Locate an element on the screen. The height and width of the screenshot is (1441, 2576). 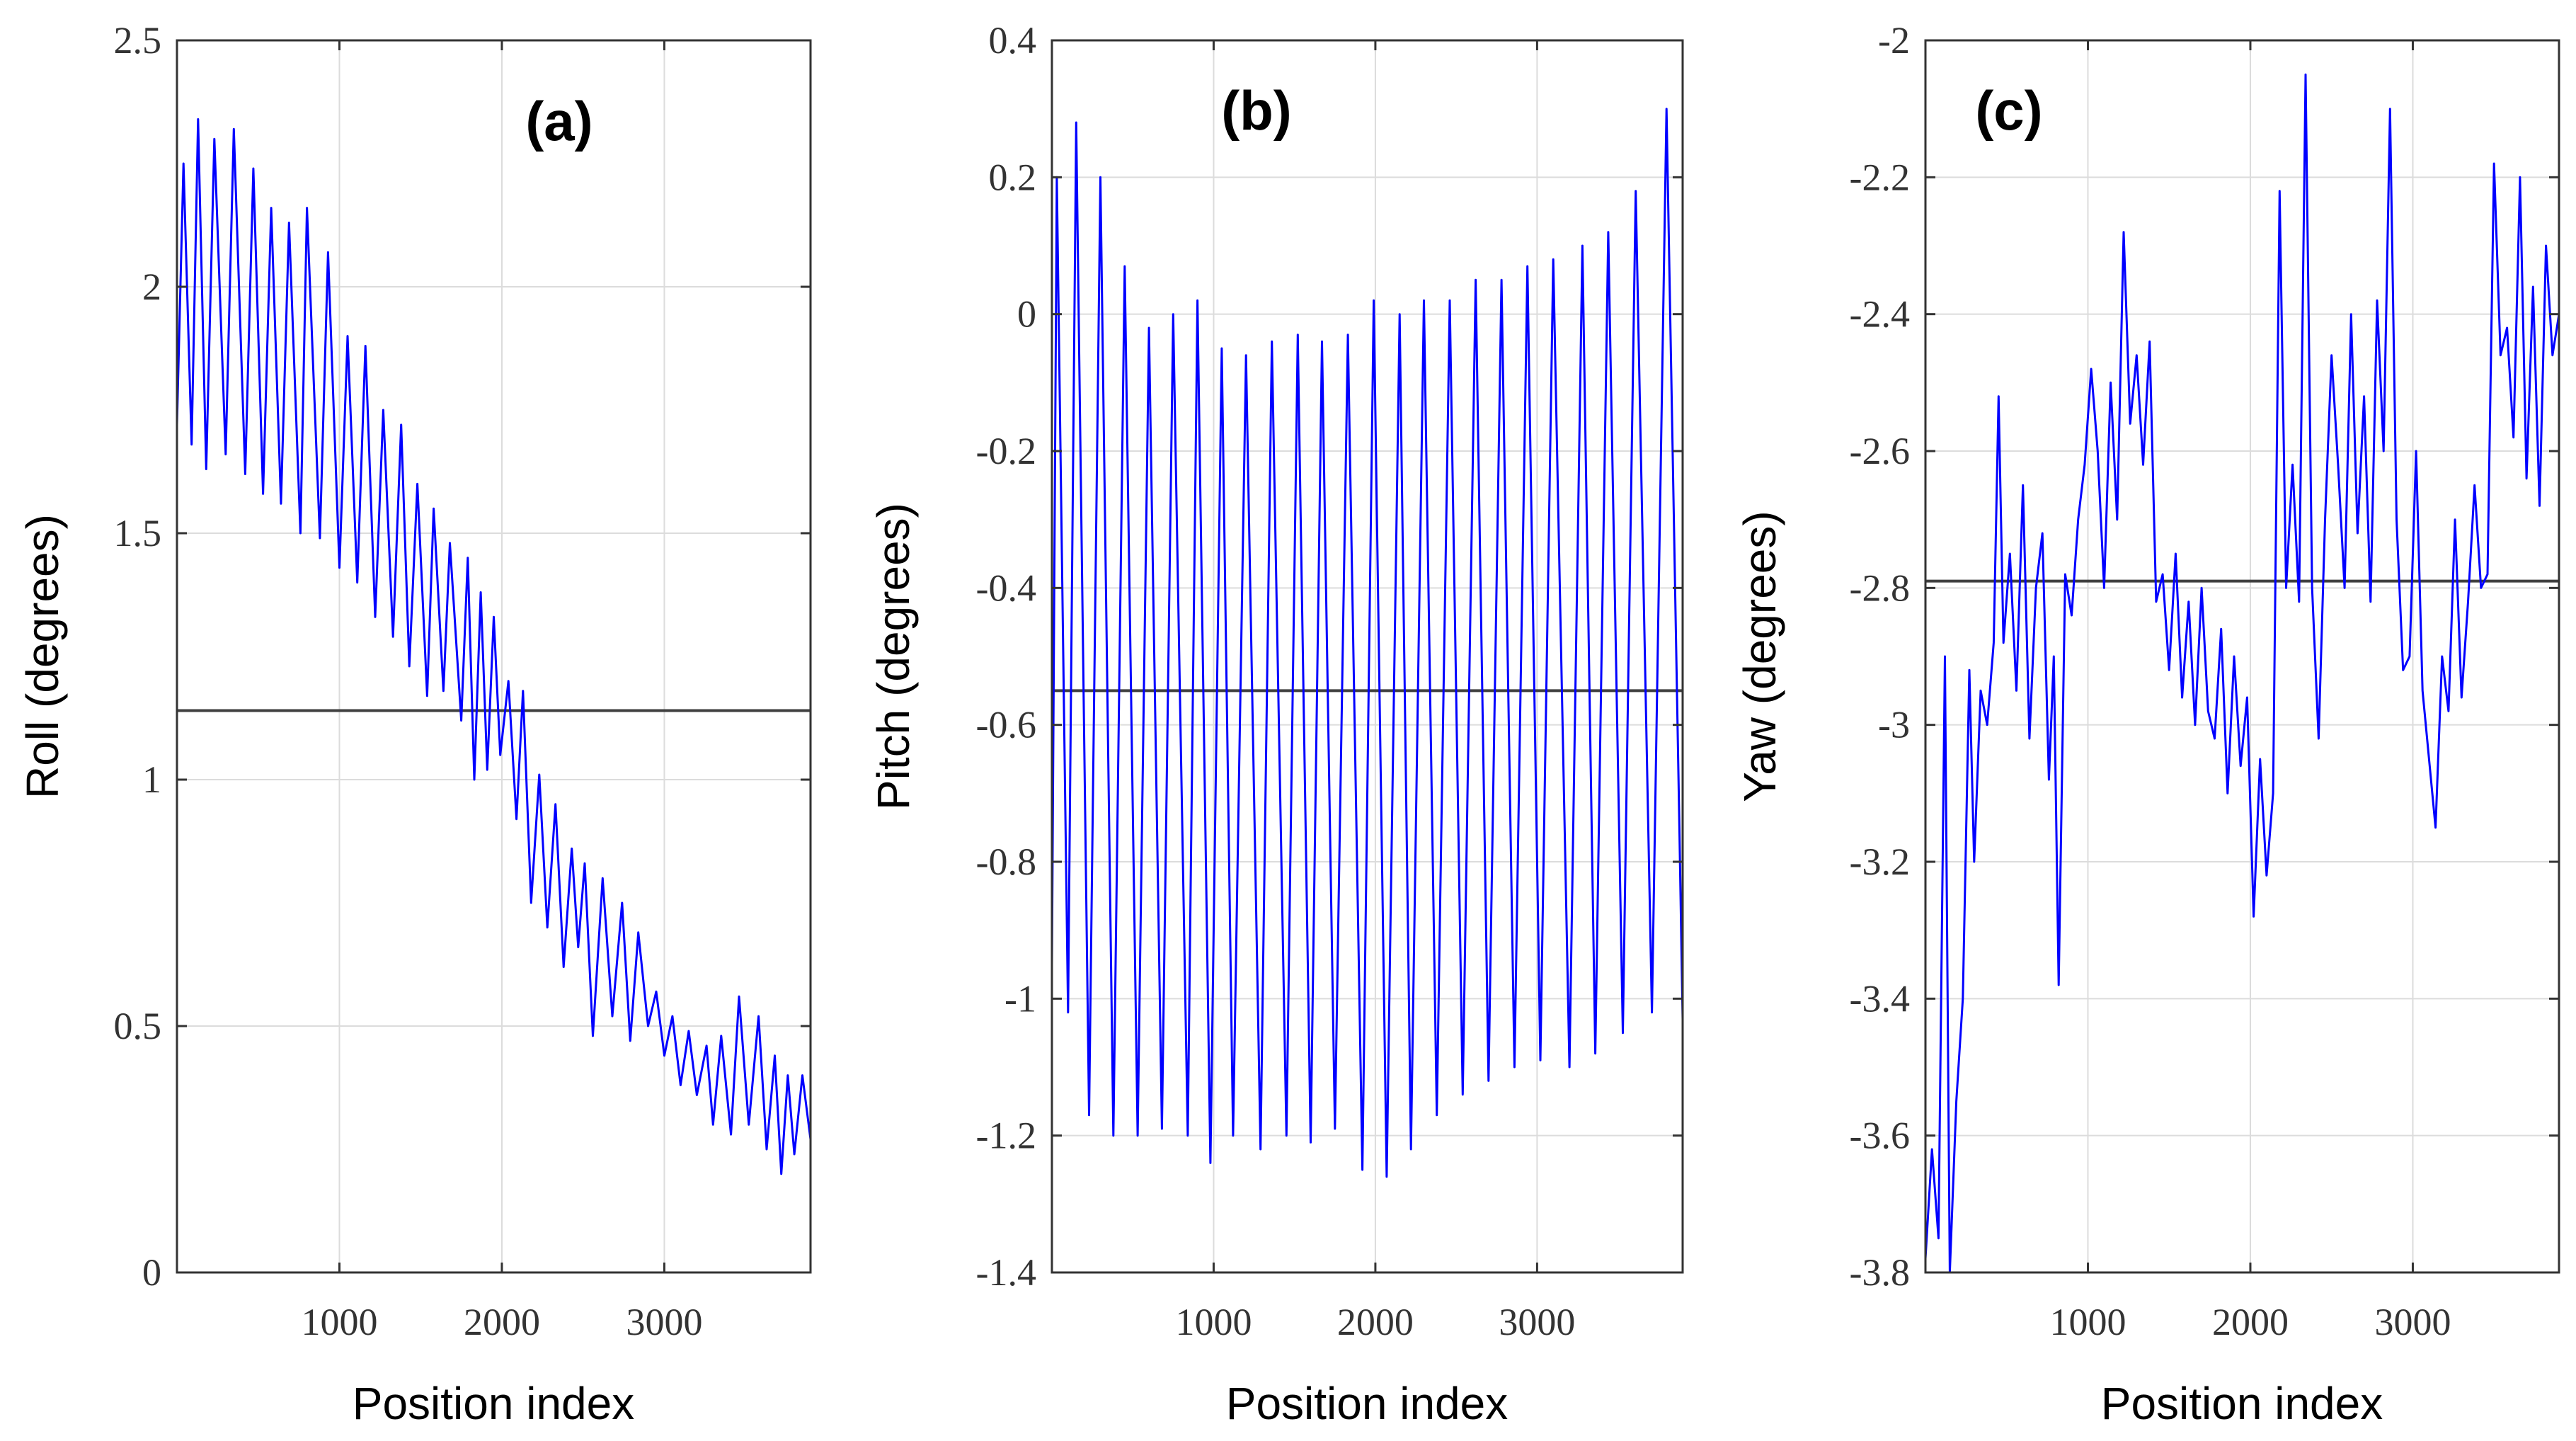
y-tick-label: 2 is located at coordinates (151, 287).